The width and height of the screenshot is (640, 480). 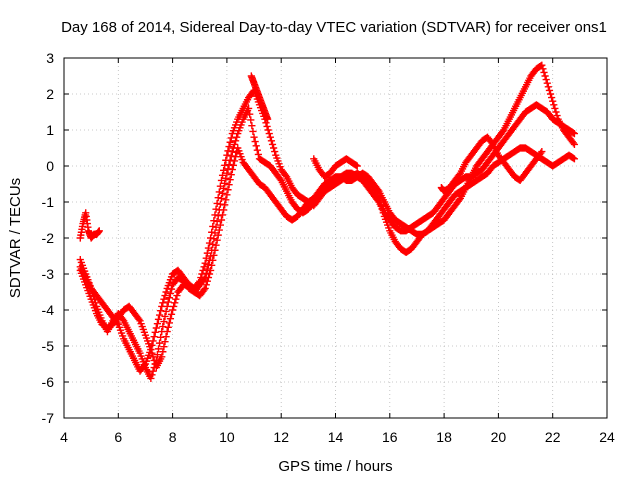 I want to click on y-tick-label: -6, so click(x=48, y=382).